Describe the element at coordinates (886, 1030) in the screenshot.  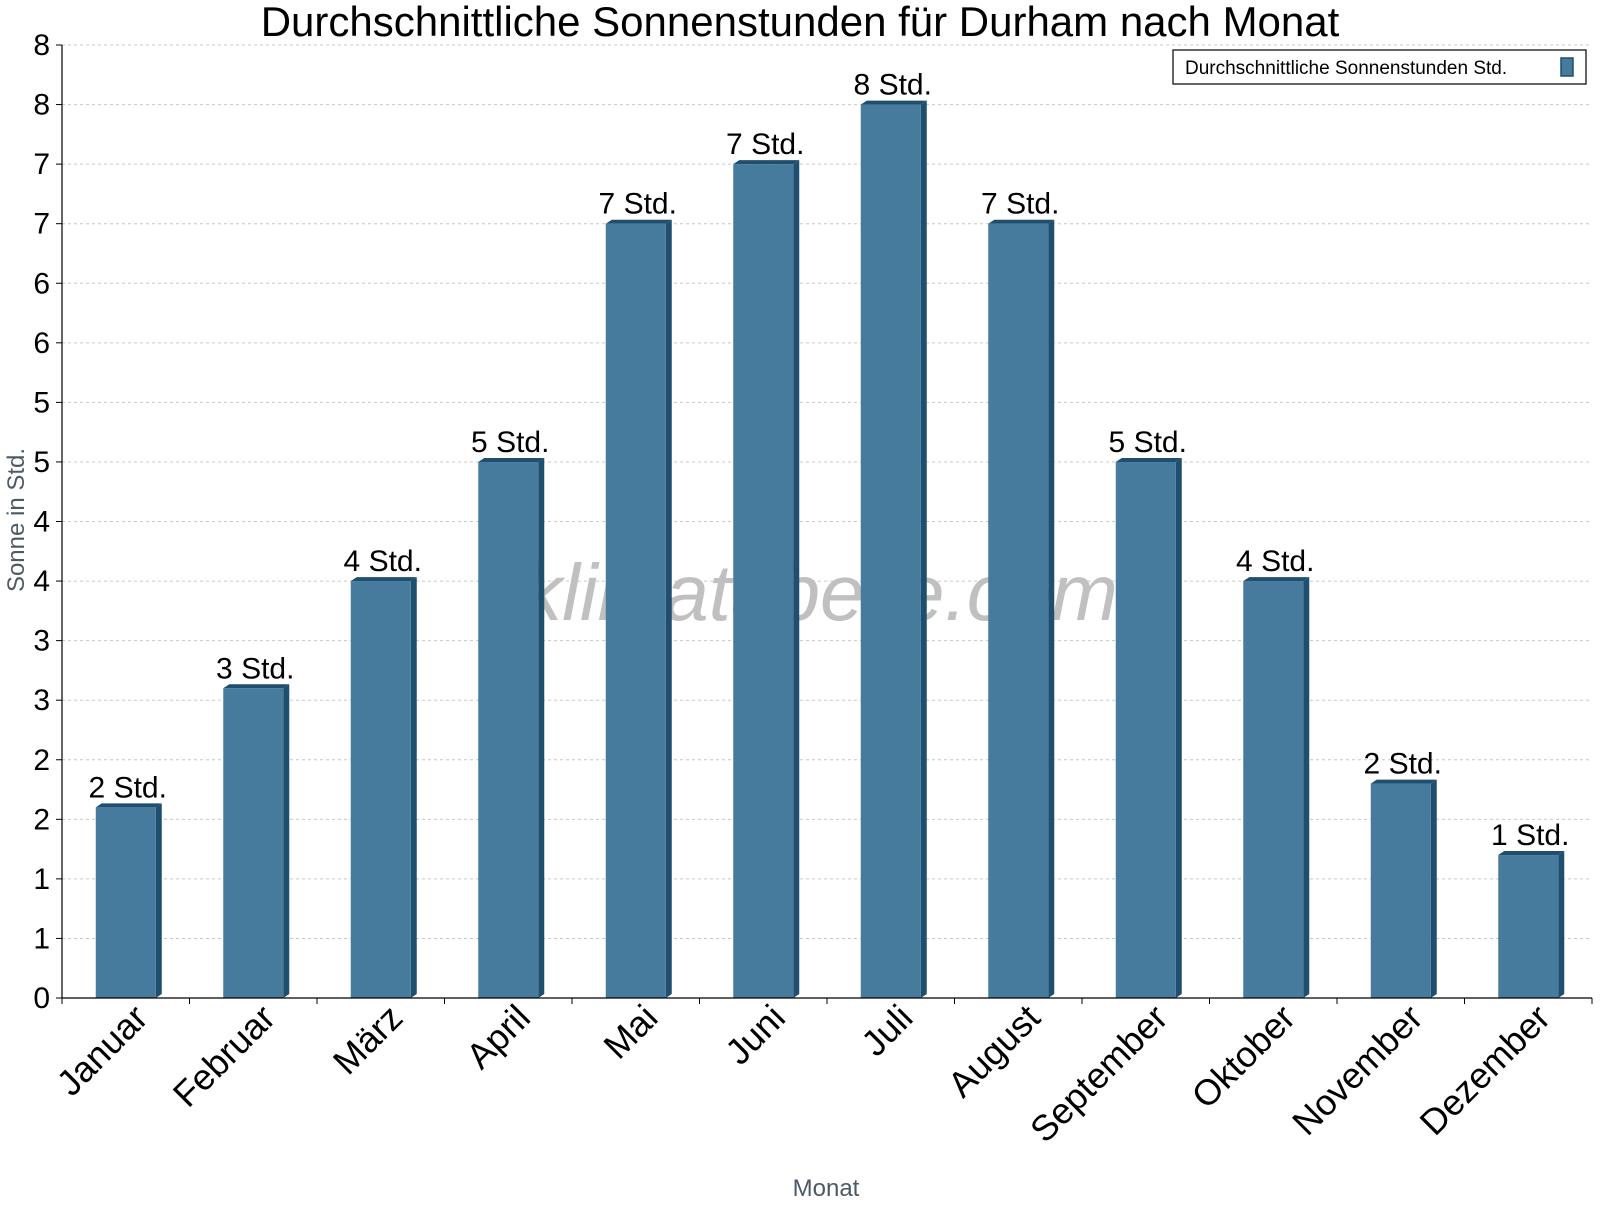
I see `x-tick-label: Juli` at that location.